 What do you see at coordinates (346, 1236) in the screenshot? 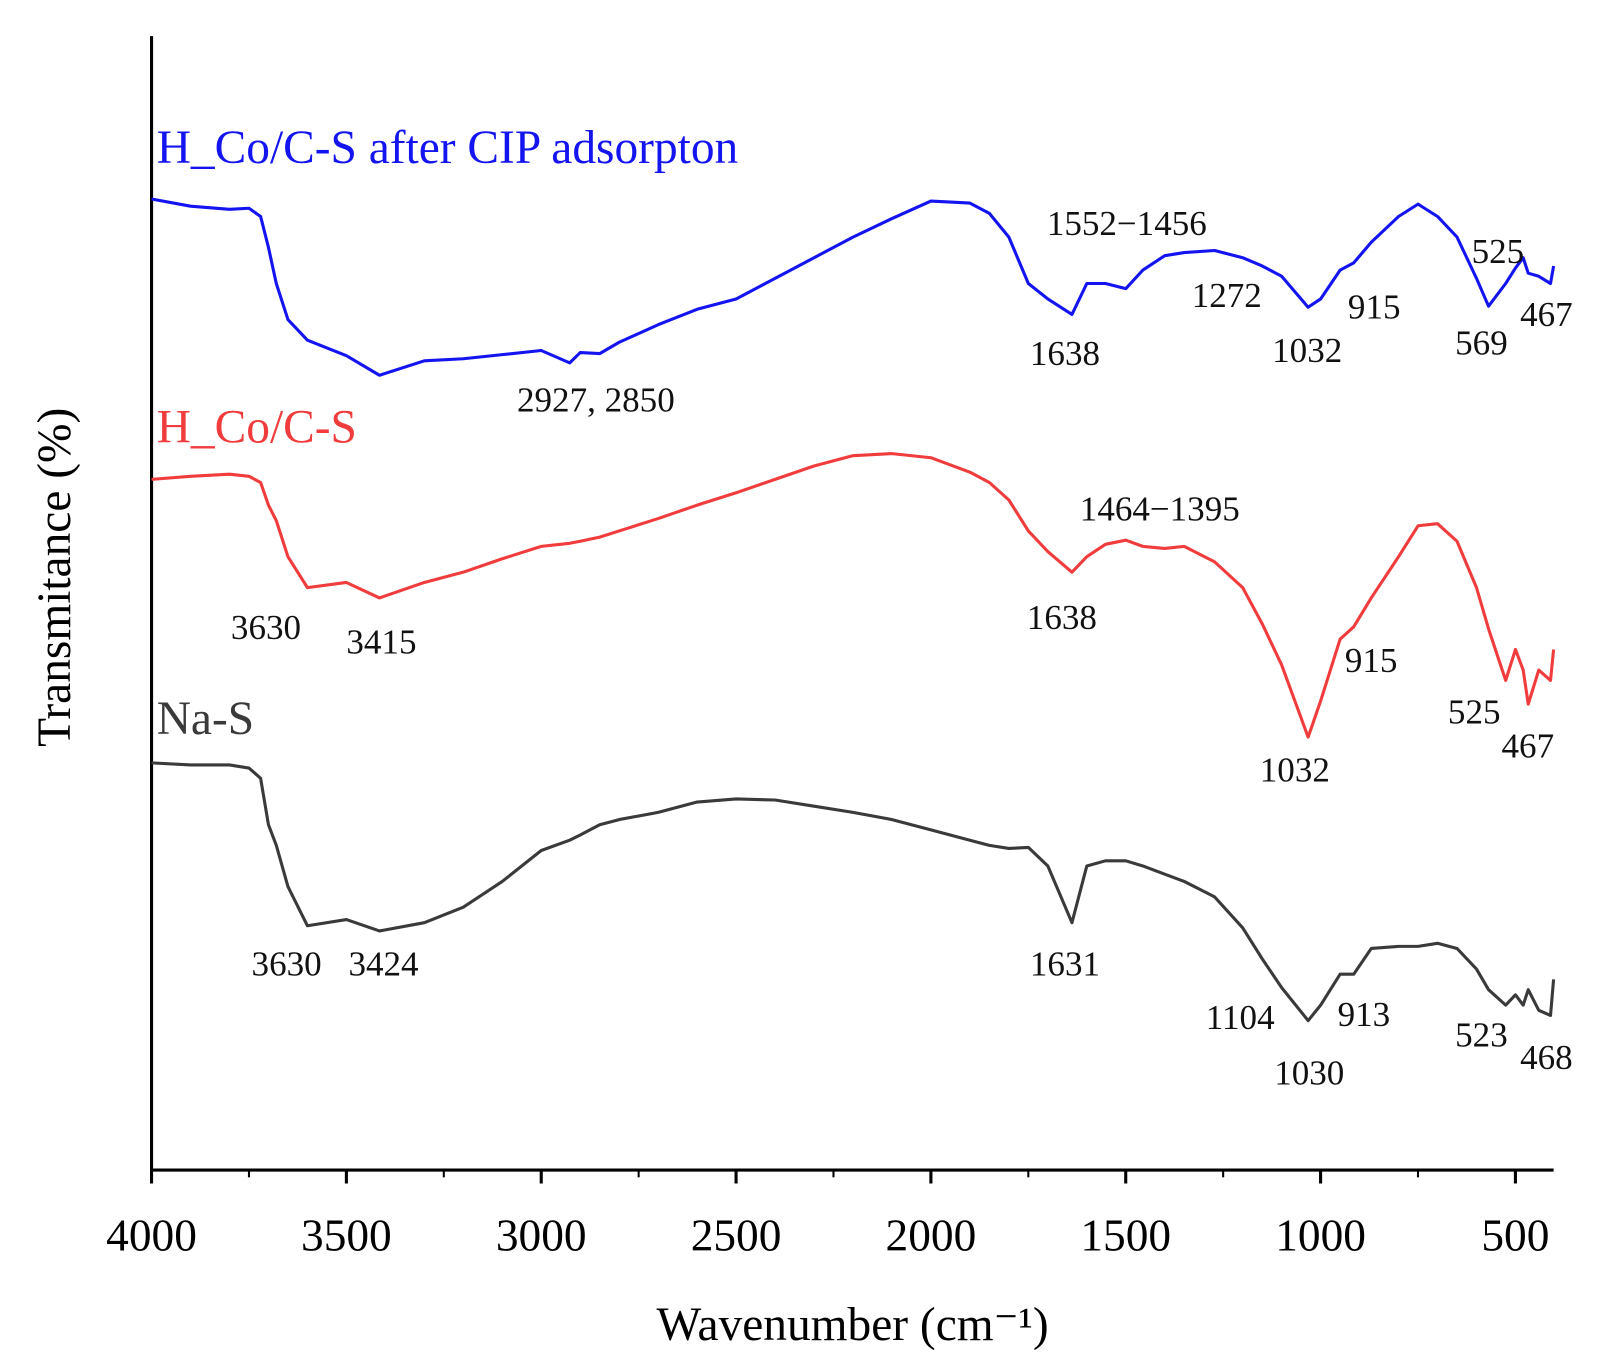
I see `x-tick-label: 3500` at bounding box center [346, 1236].